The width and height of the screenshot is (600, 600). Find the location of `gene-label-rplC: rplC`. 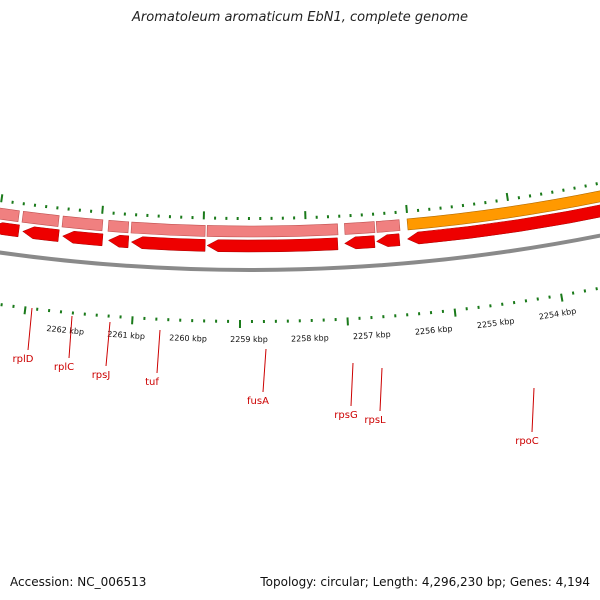

gene-label-rplC: rplC is located at coordinates (64, 367).